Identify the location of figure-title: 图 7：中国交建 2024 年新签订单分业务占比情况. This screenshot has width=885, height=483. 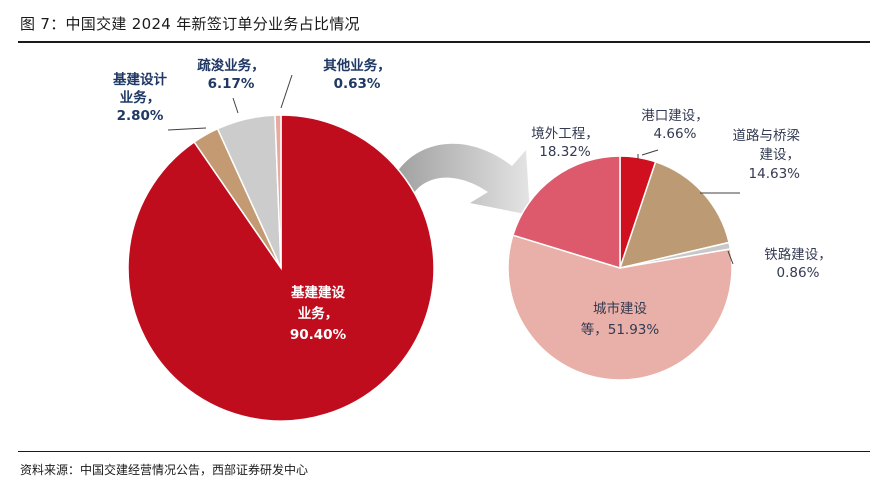
(190, 24).